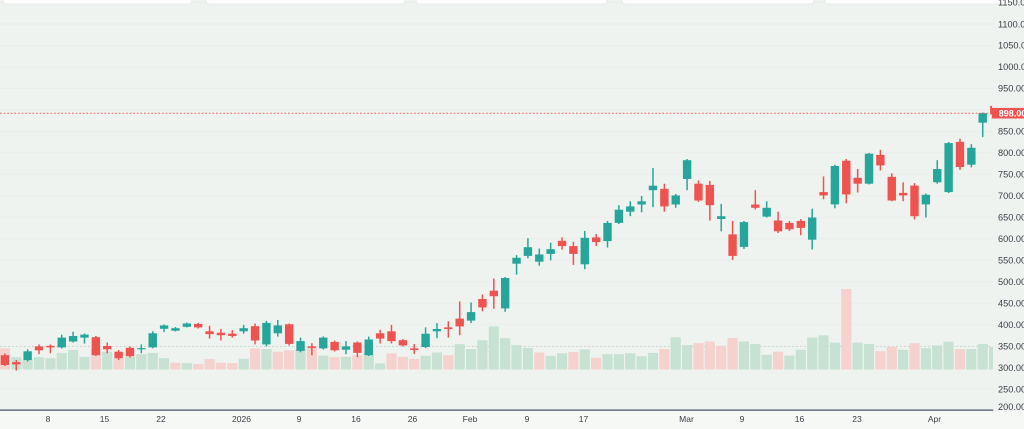 Image resolution: width=1024 pixels, height=429 pixels. What do you see at coordinates (413, 419) in the screenshot?
I see `svg-text: 26` at bounding box center [413, 419].